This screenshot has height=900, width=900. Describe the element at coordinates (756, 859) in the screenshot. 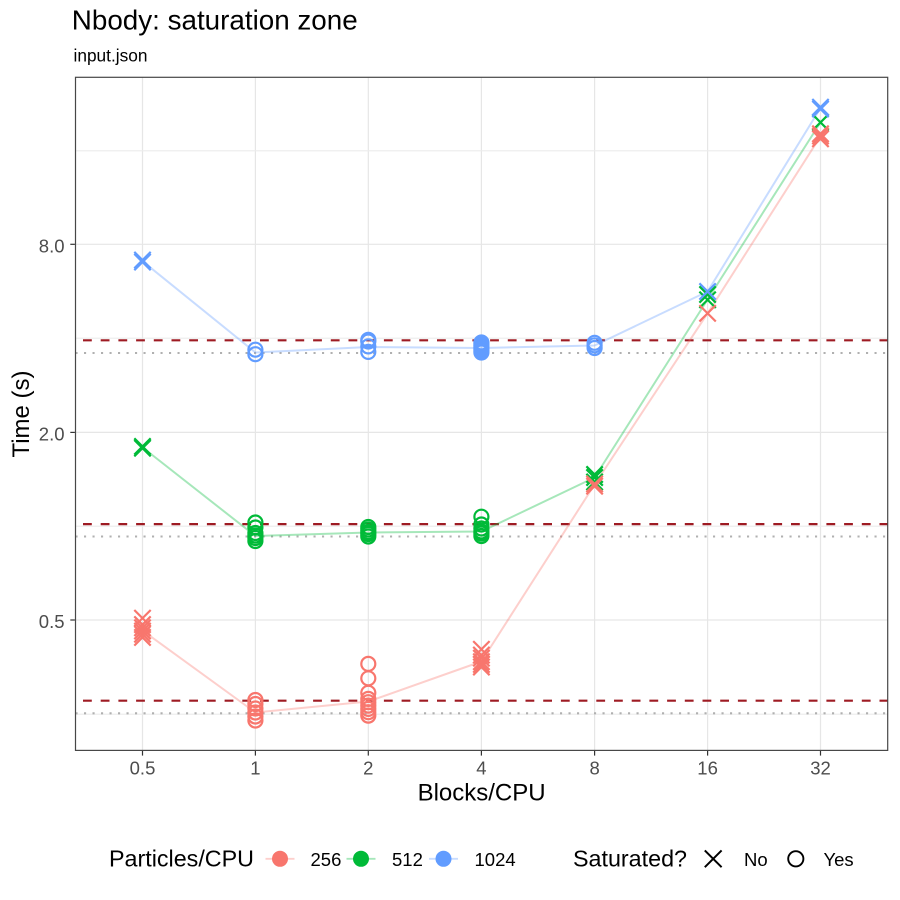

I see `svg-text: No` at that location.